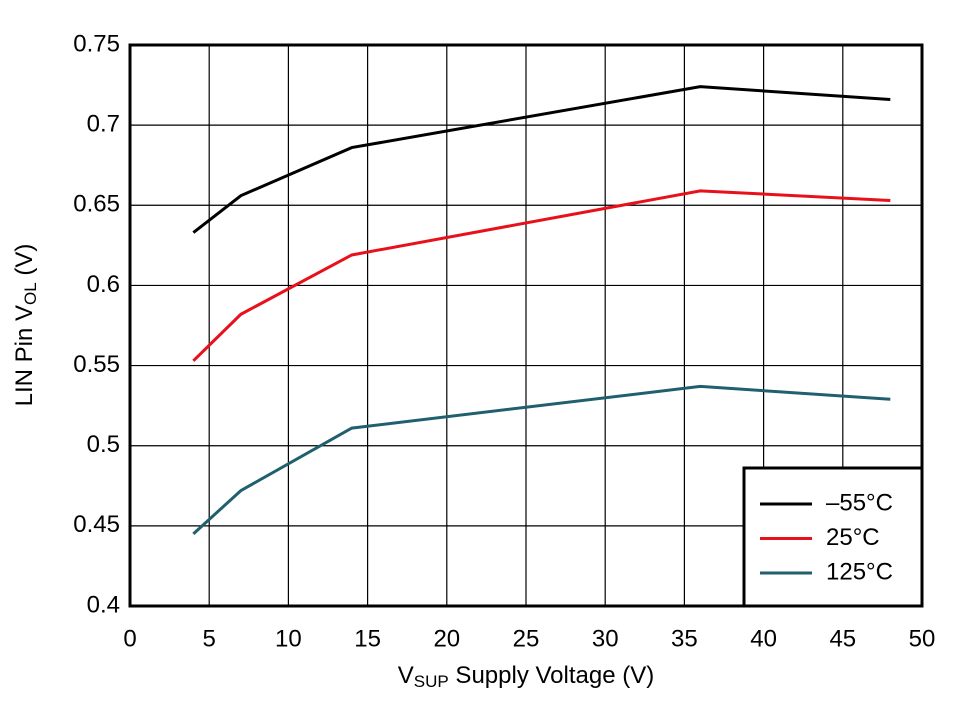 This screenshot has width=964, height=701. Describe the element at coordinates (763, 638) in the screenshot. I see `x-tick-label: 40` at that location.